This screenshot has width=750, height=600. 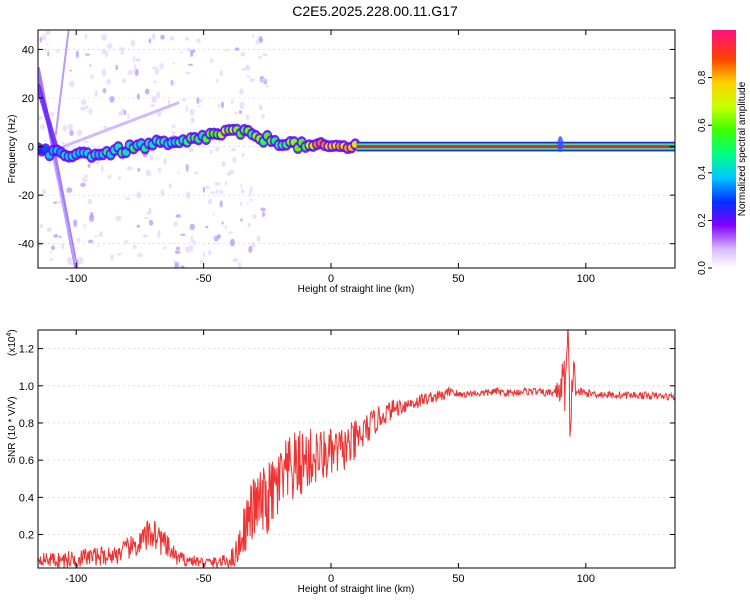 I want to click on snr-y-multiplier-close: ), so click(x=12, y=330).